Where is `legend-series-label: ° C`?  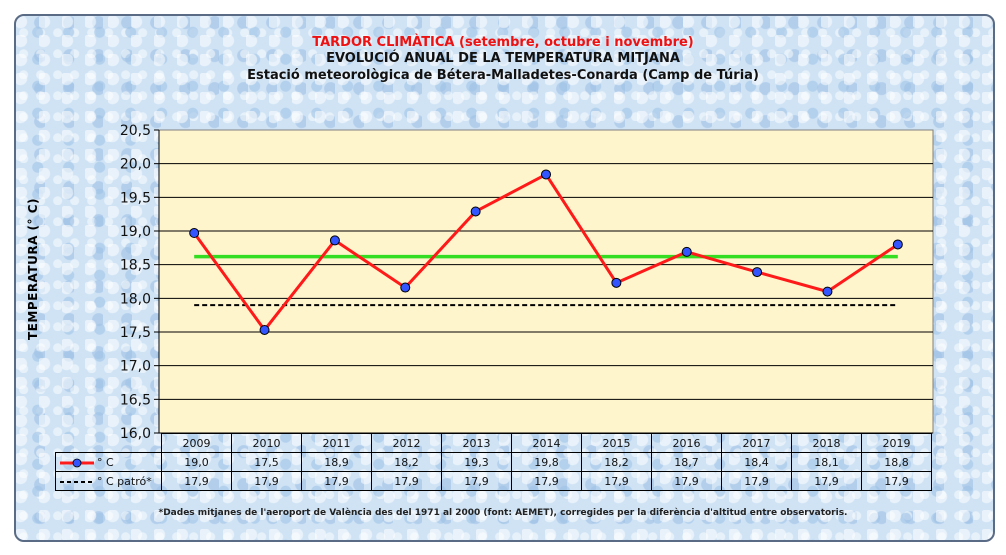
legend-series-label: ° C is located at coordinates (105, 462).